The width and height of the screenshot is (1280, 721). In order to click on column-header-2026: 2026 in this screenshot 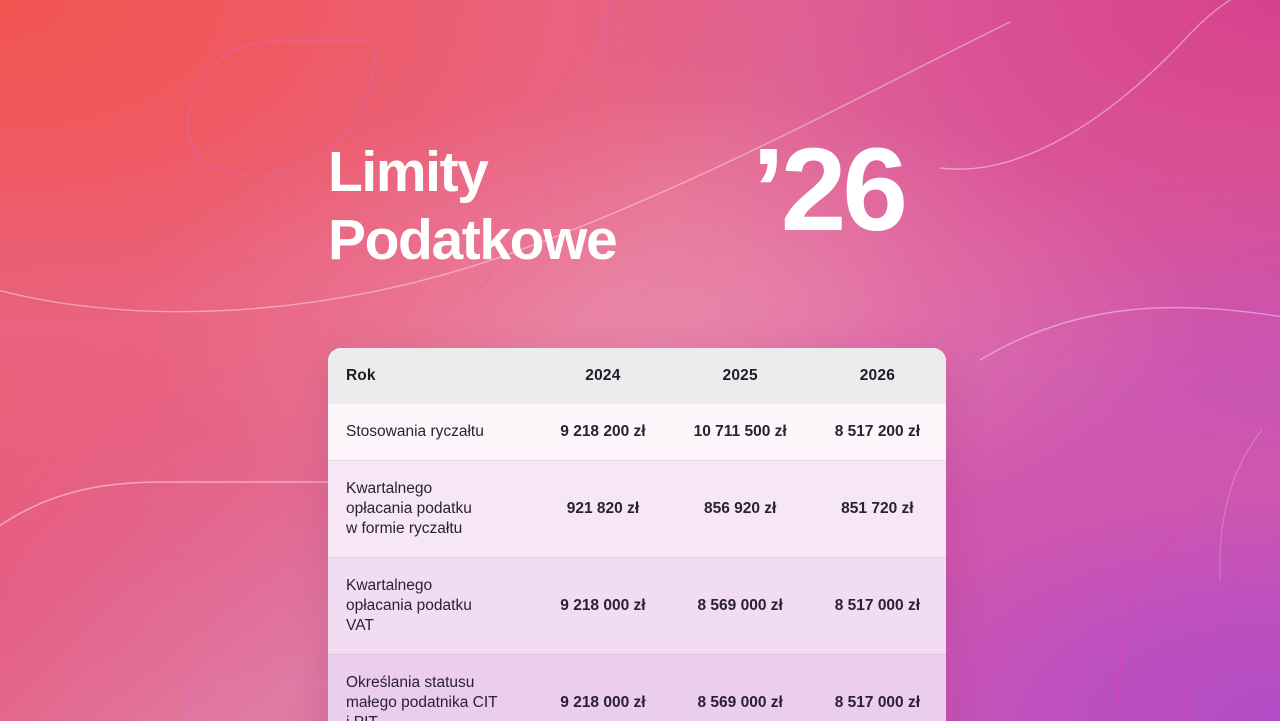, I will do `click(877, 376)`.